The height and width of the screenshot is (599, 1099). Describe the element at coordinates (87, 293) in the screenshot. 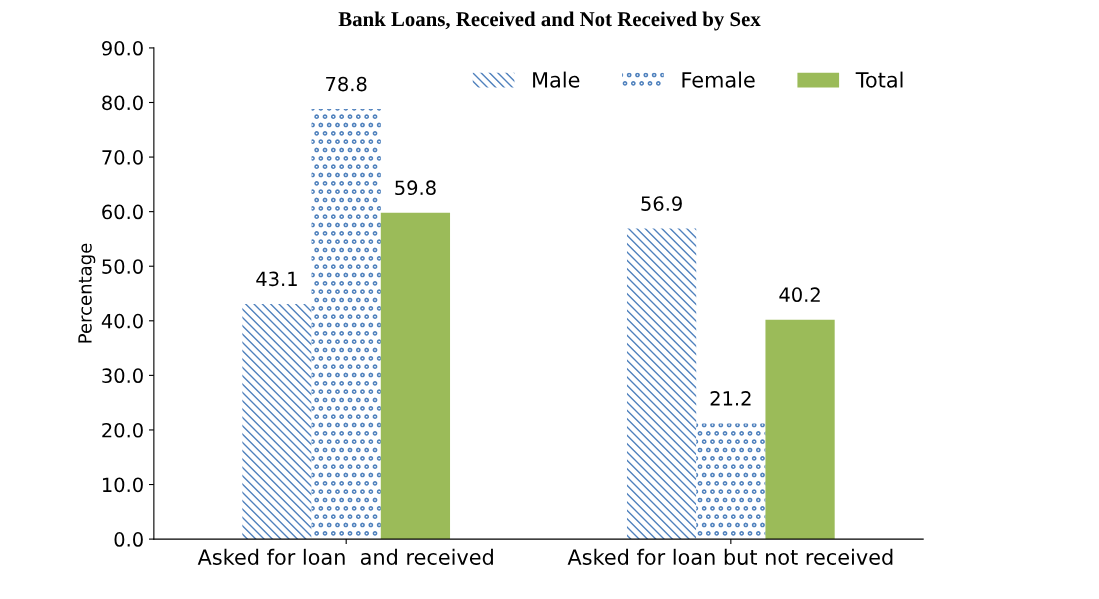

I see `y-axis-title: Percentage` at that location.